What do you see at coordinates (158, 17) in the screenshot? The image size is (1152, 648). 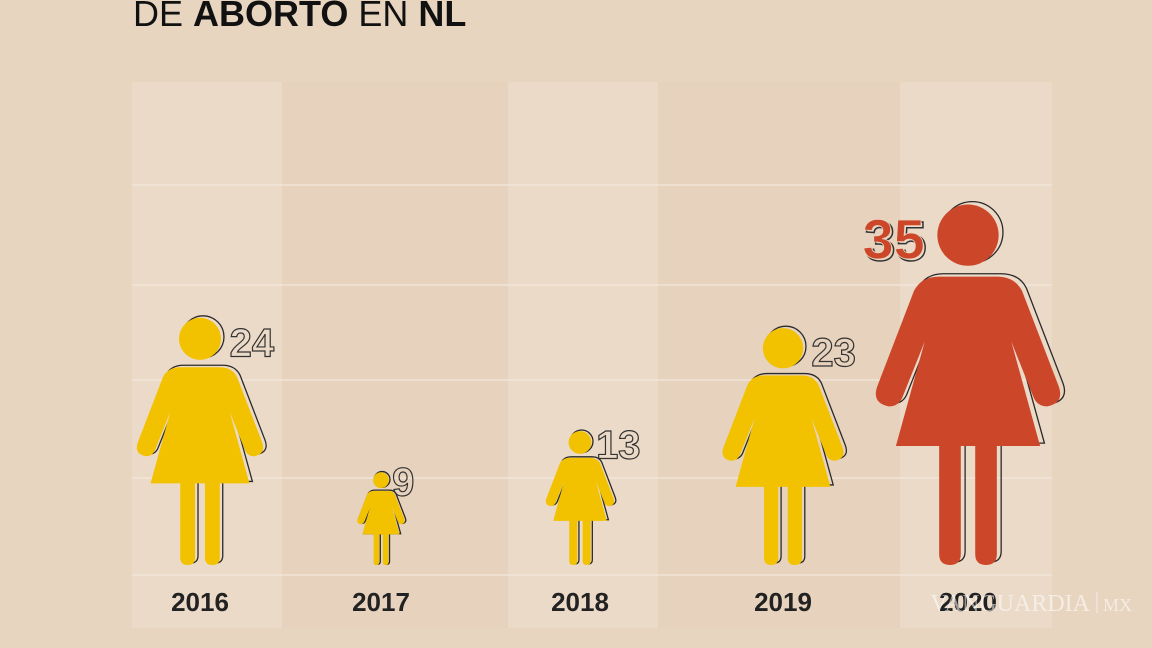 I see `title-segment: DE` at bounding box center [158, 17].